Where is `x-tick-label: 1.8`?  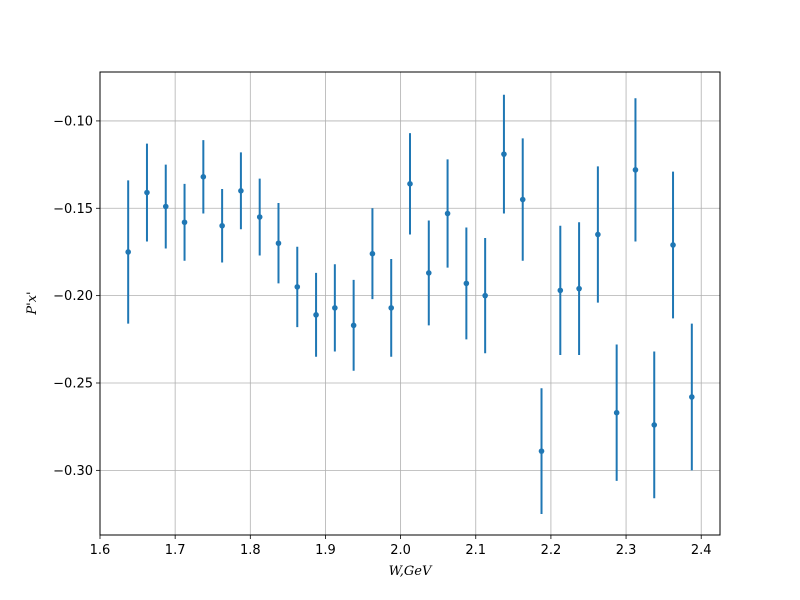
x-tick-label: 1.8 is located at coordinates (250, 550).